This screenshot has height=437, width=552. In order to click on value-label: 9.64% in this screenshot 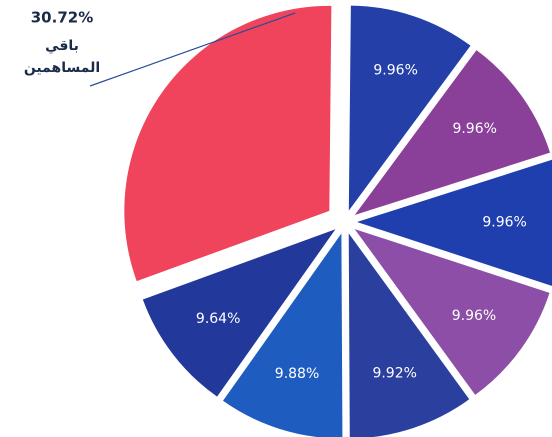, I will do `click(218, 319)`.